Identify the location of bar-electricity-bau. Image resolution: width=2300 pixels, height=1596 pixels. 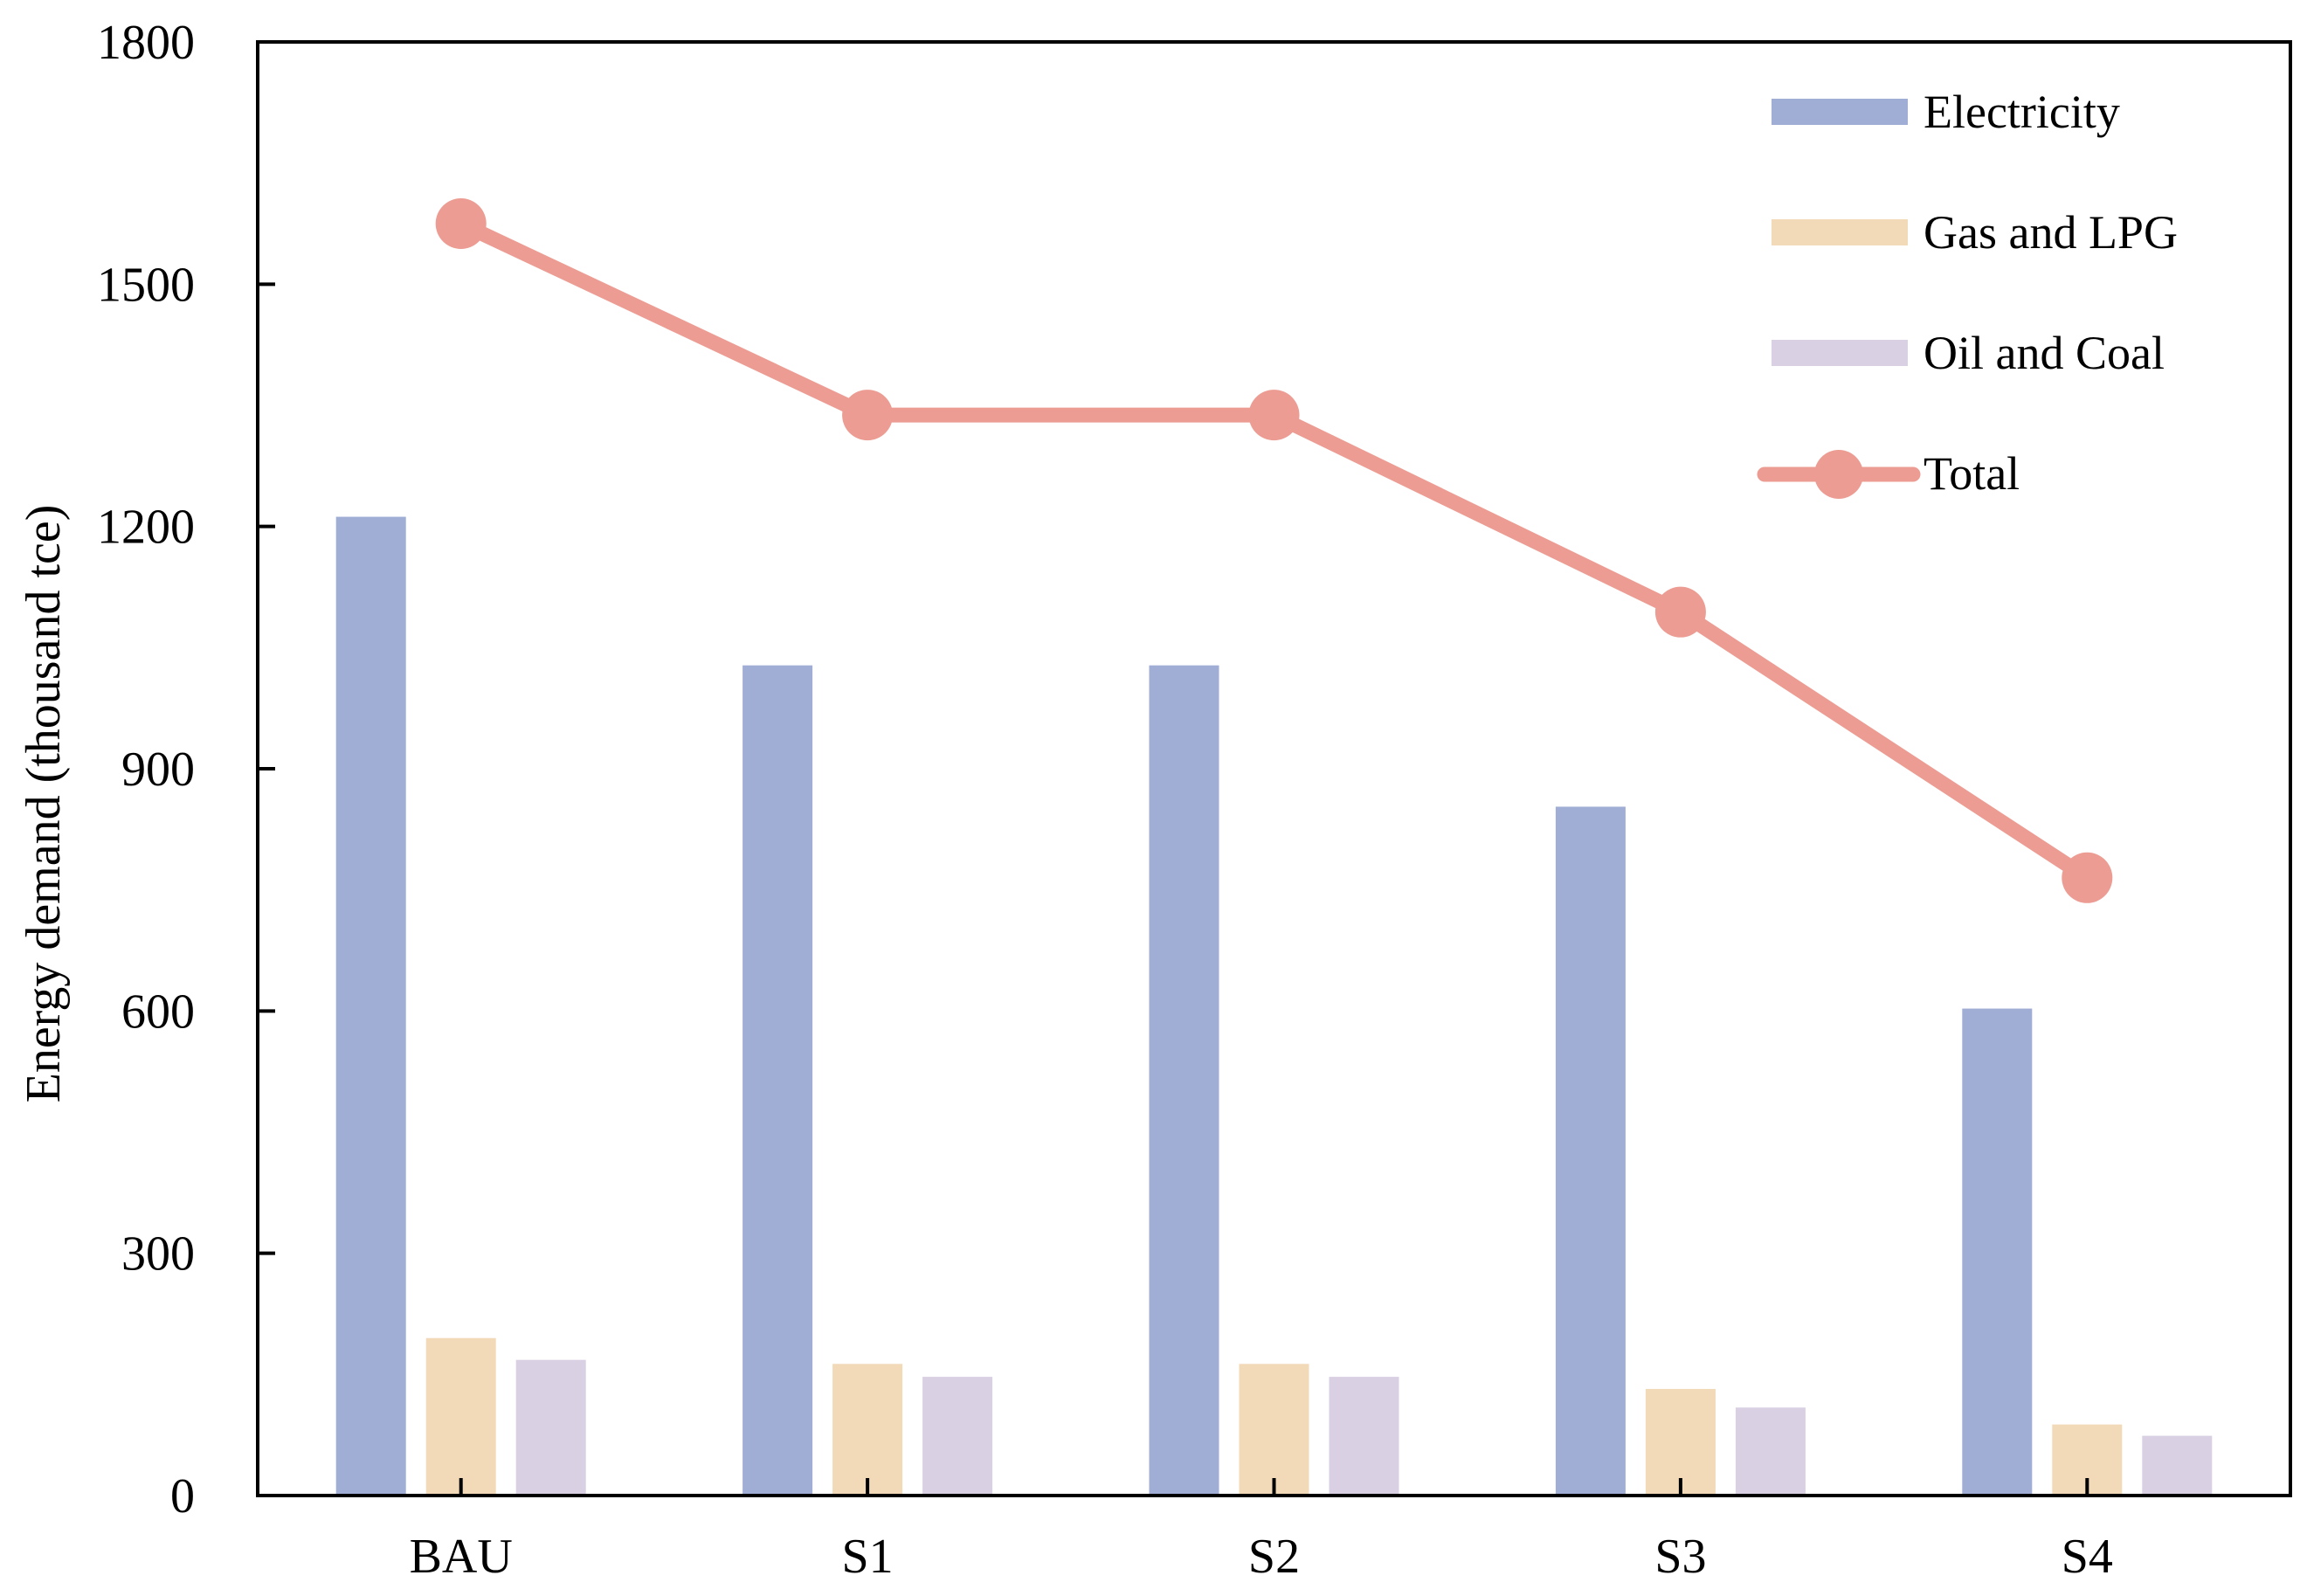
(370, 1006).